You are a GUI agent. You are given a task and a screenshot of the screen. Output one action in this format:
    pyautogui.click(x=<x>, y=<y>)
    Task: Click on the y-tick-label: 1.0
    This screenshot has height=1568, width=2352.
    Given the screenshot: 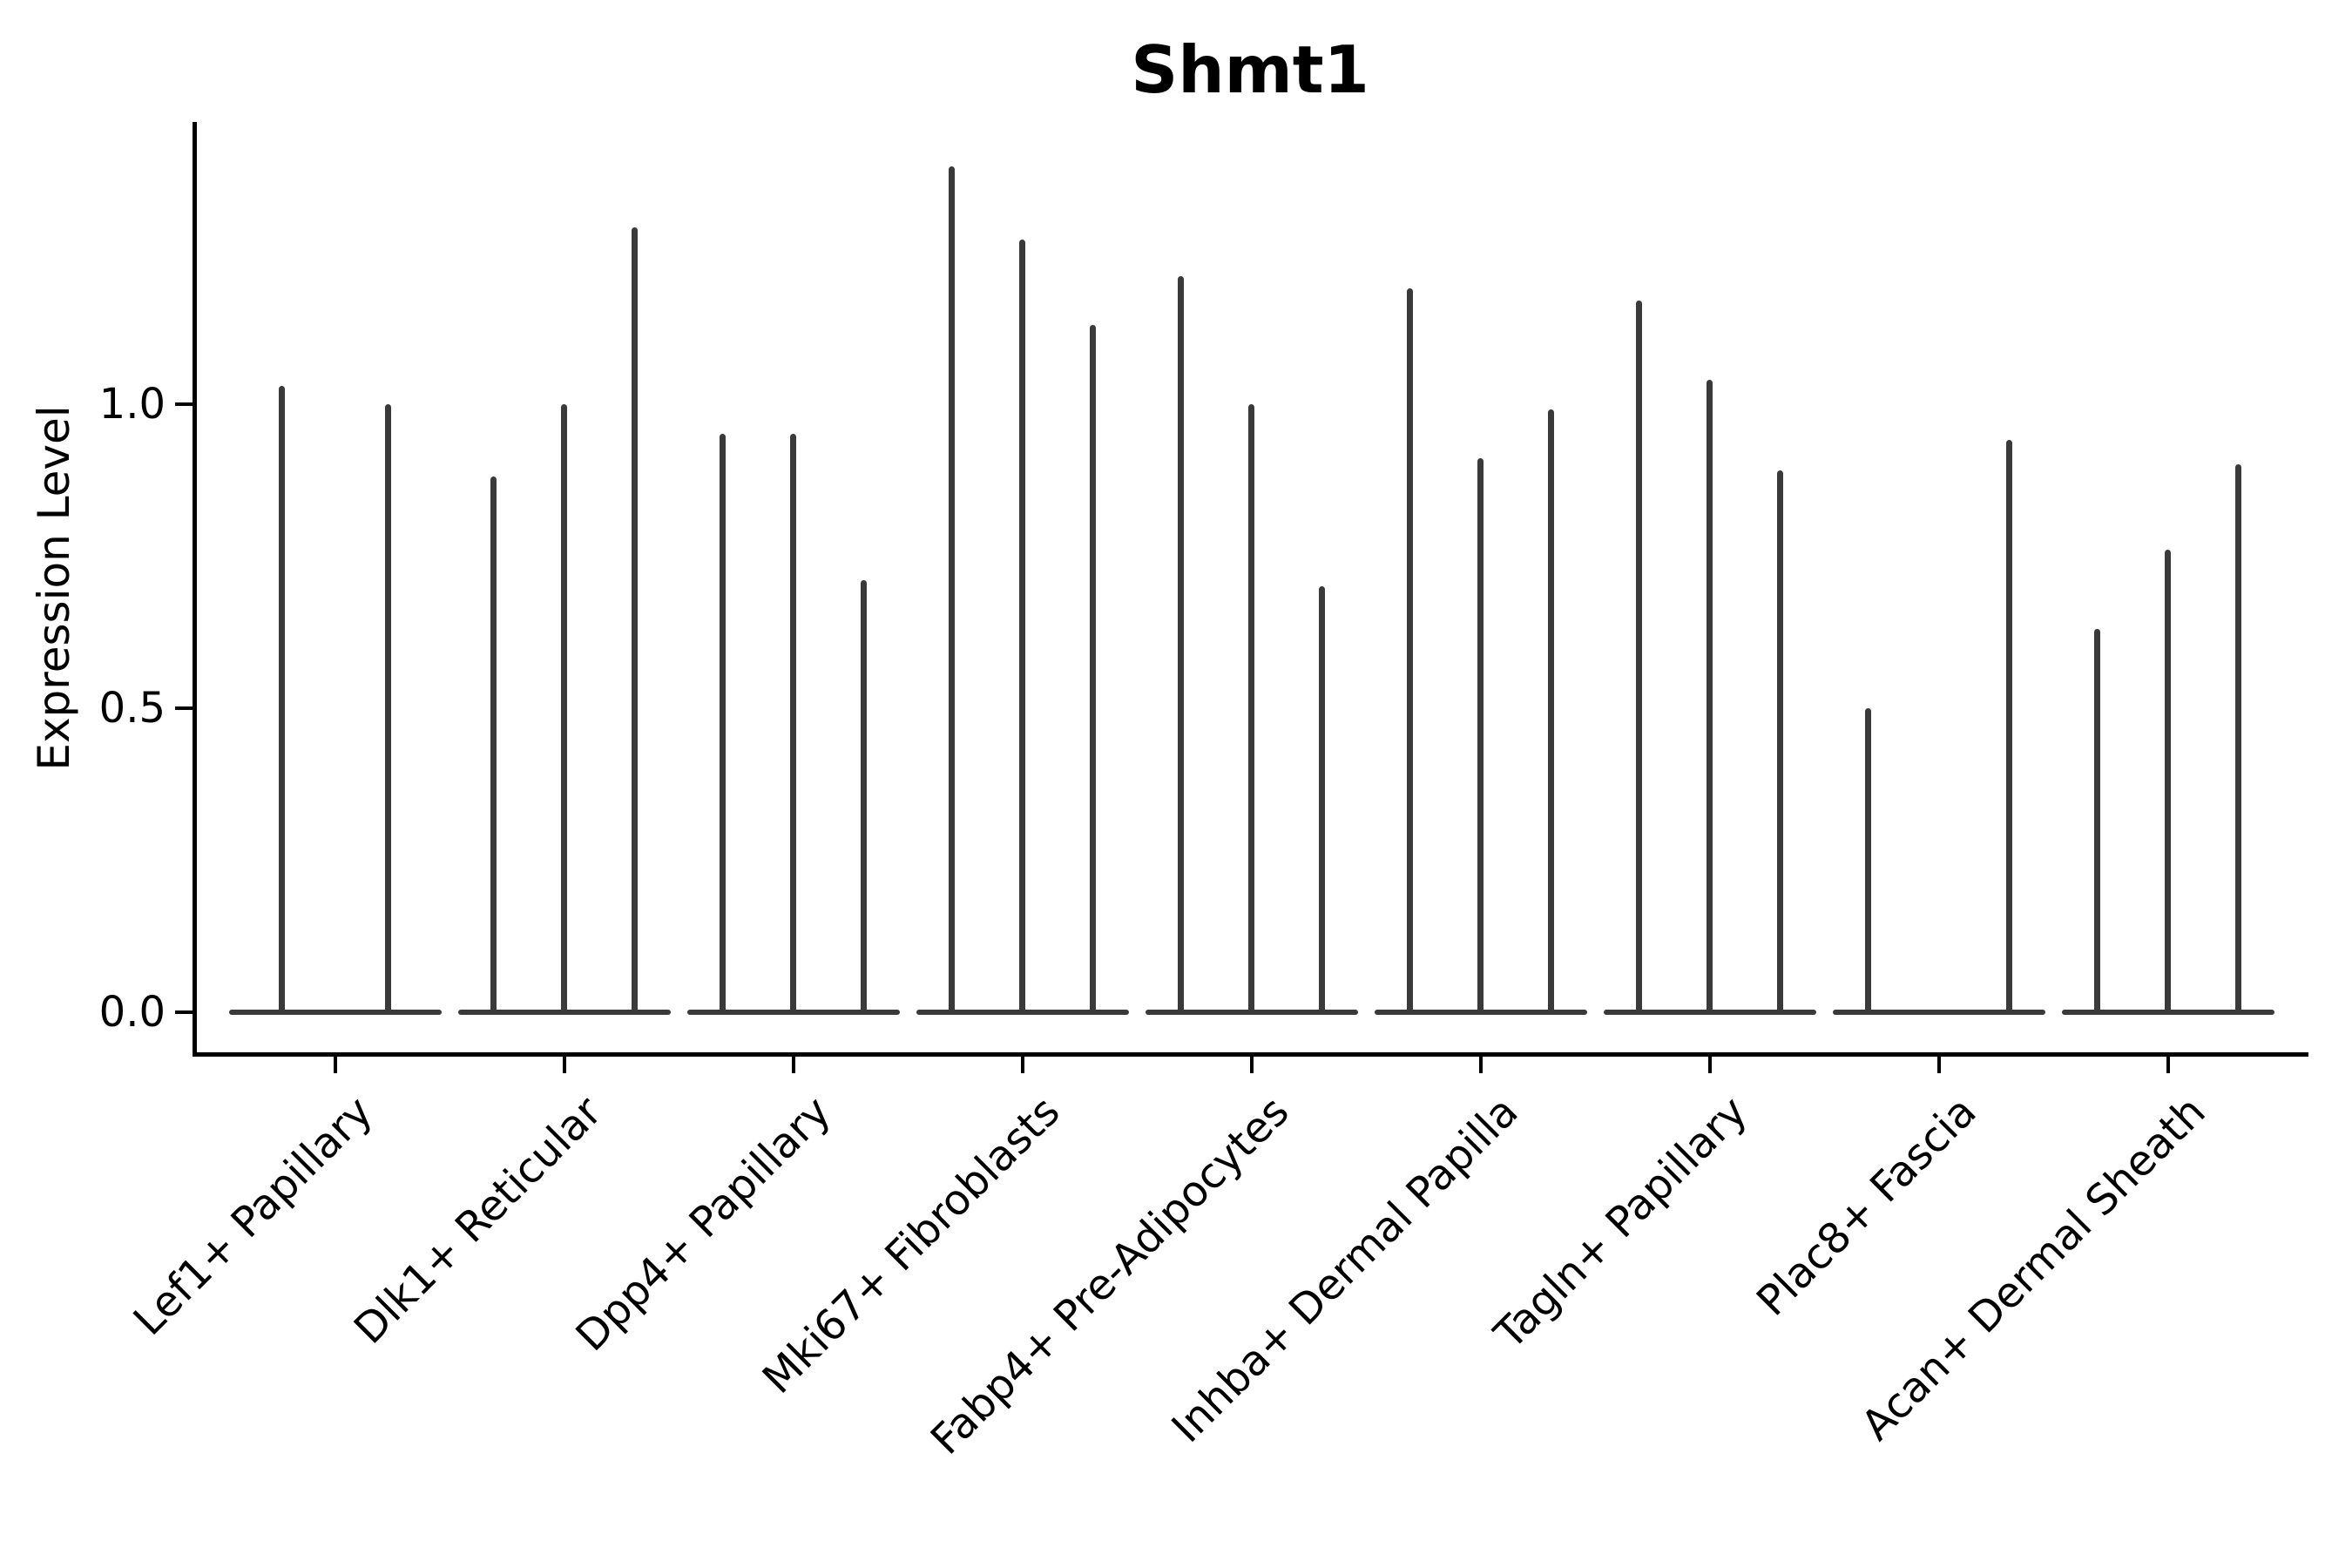 What is the action you would take?
    pyautogui.click(x=132, y=404)
    